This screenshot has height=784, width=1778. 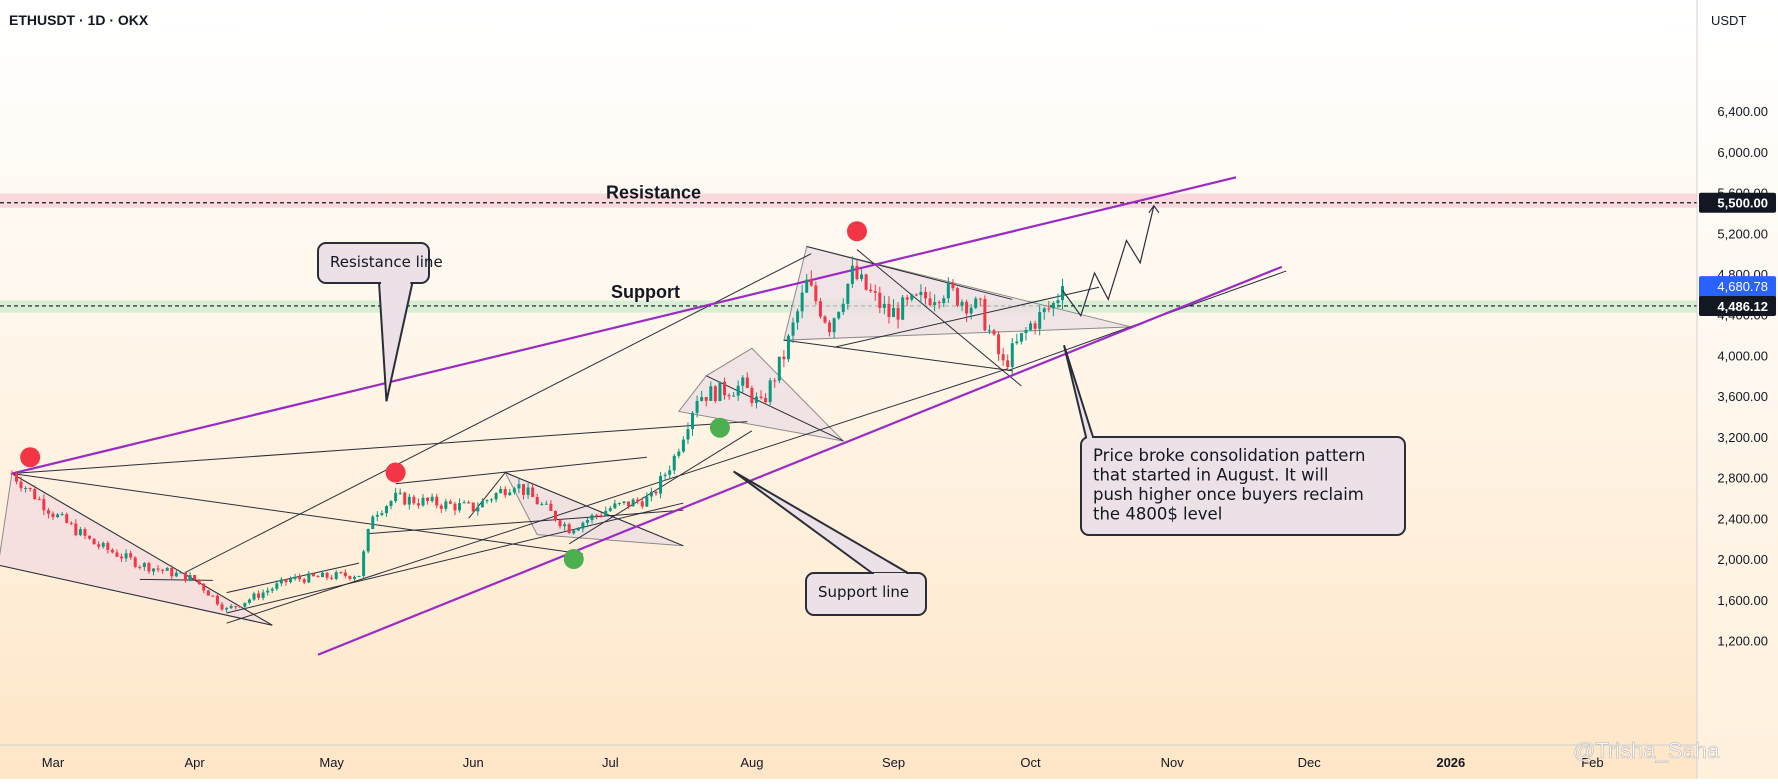 What do you see at coordinates (1108, 261) in the screenshot?
I see `projection-path` at bounding box center [1108, 261].